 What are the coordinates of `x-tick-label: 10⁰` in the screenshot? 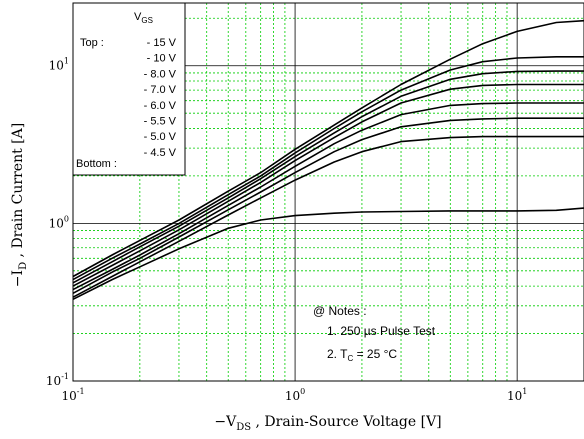 It's located at (295, 395).